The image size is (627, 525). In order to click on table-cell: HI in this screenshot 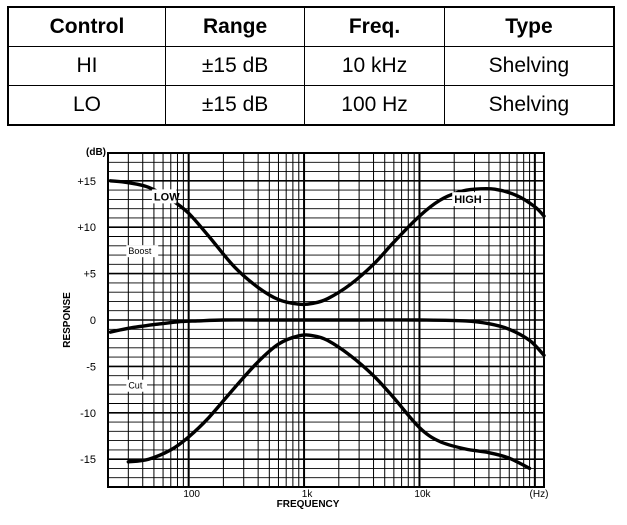, I will do `click(86, 66)`.